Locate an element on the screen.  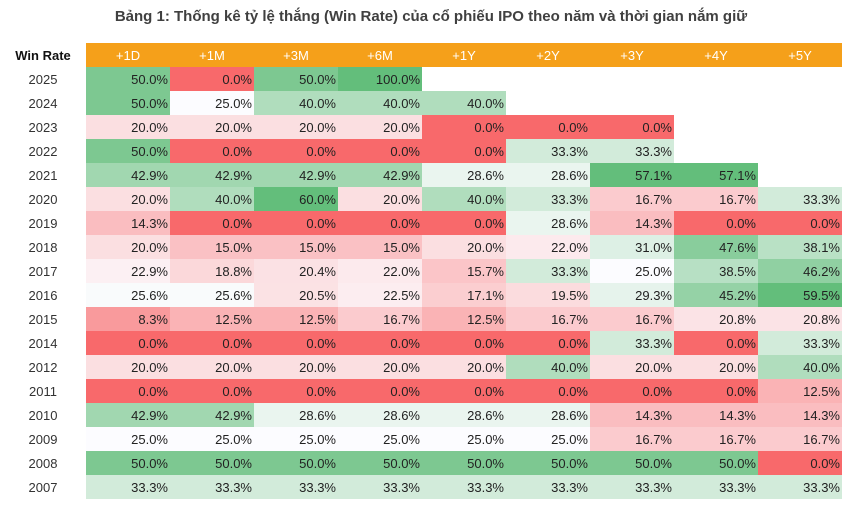
heatmap-cell: 17.1% is located at coordinates (464, 295).